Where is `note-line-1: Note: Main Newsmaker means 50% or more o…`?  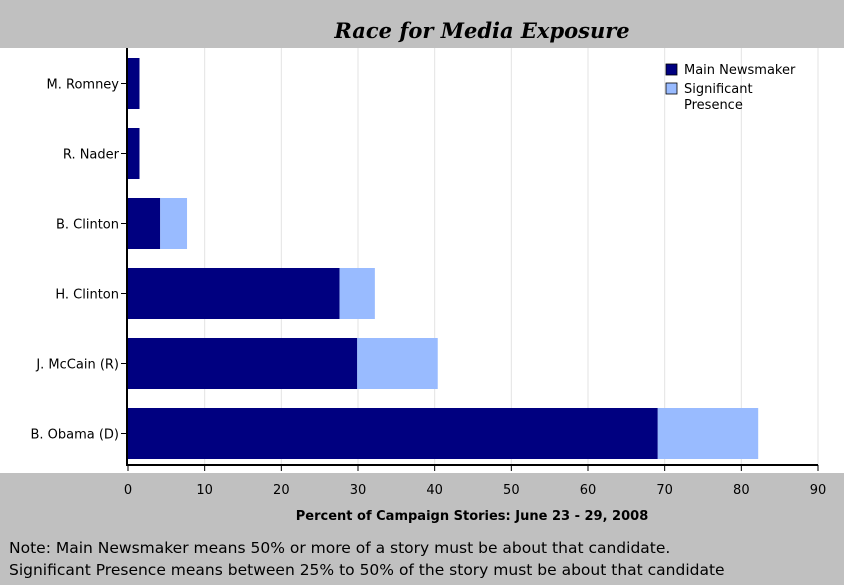 note-line-1: Note: Main Newsmaker means 50% or more o… is located at coordinates (339, 548).